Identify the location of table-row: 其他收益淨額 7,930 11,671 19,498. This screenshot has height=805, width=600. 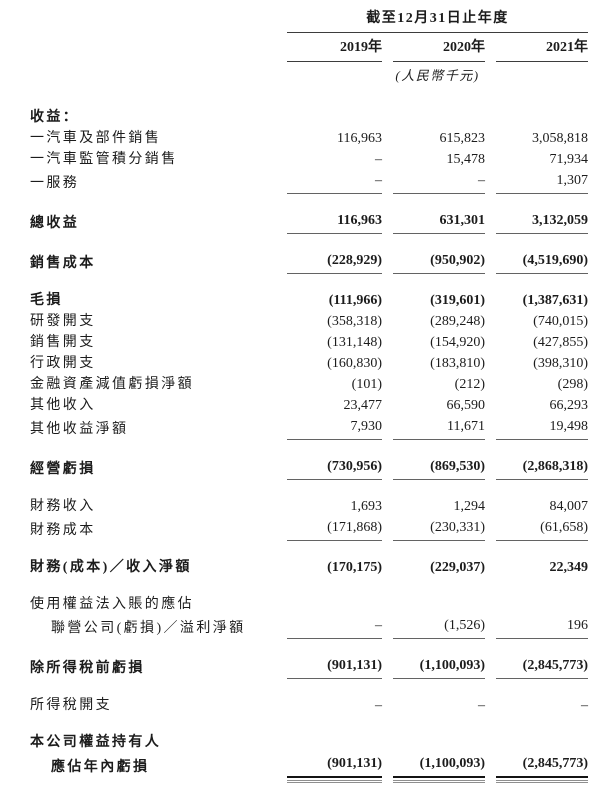
(309, 428).